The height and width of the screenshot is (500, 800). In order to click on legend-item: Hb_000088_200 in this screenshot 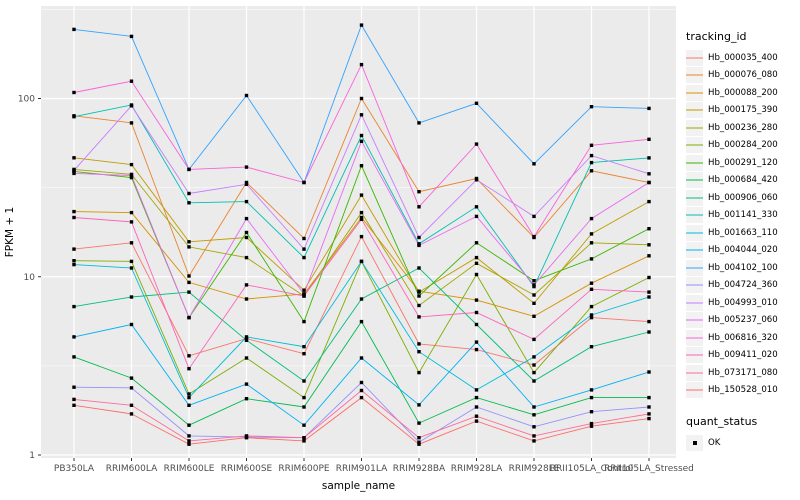, I will do `click(742, 93)`.